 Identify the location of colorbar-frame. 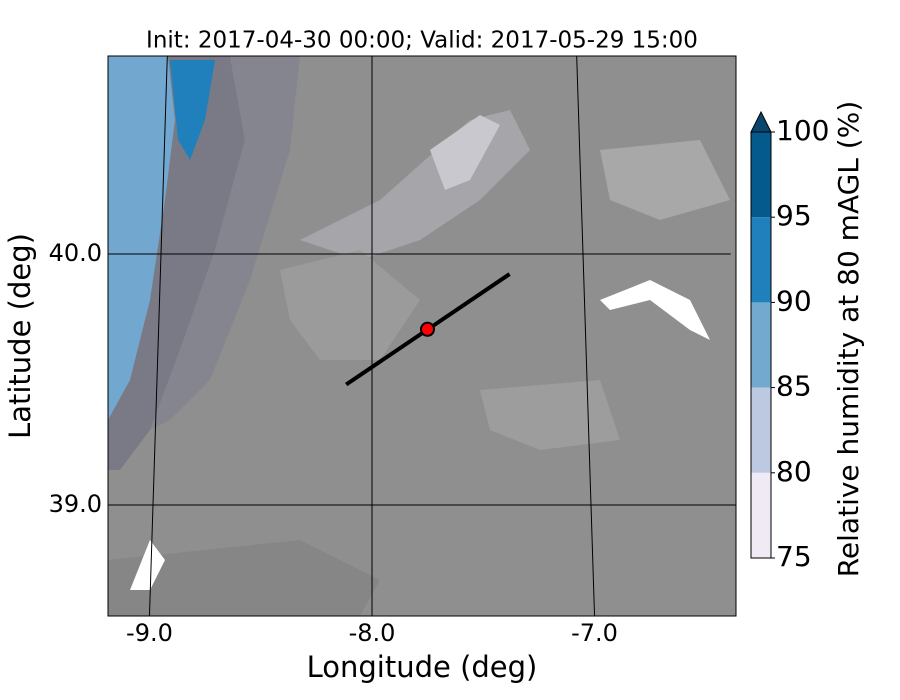
(761, 345).